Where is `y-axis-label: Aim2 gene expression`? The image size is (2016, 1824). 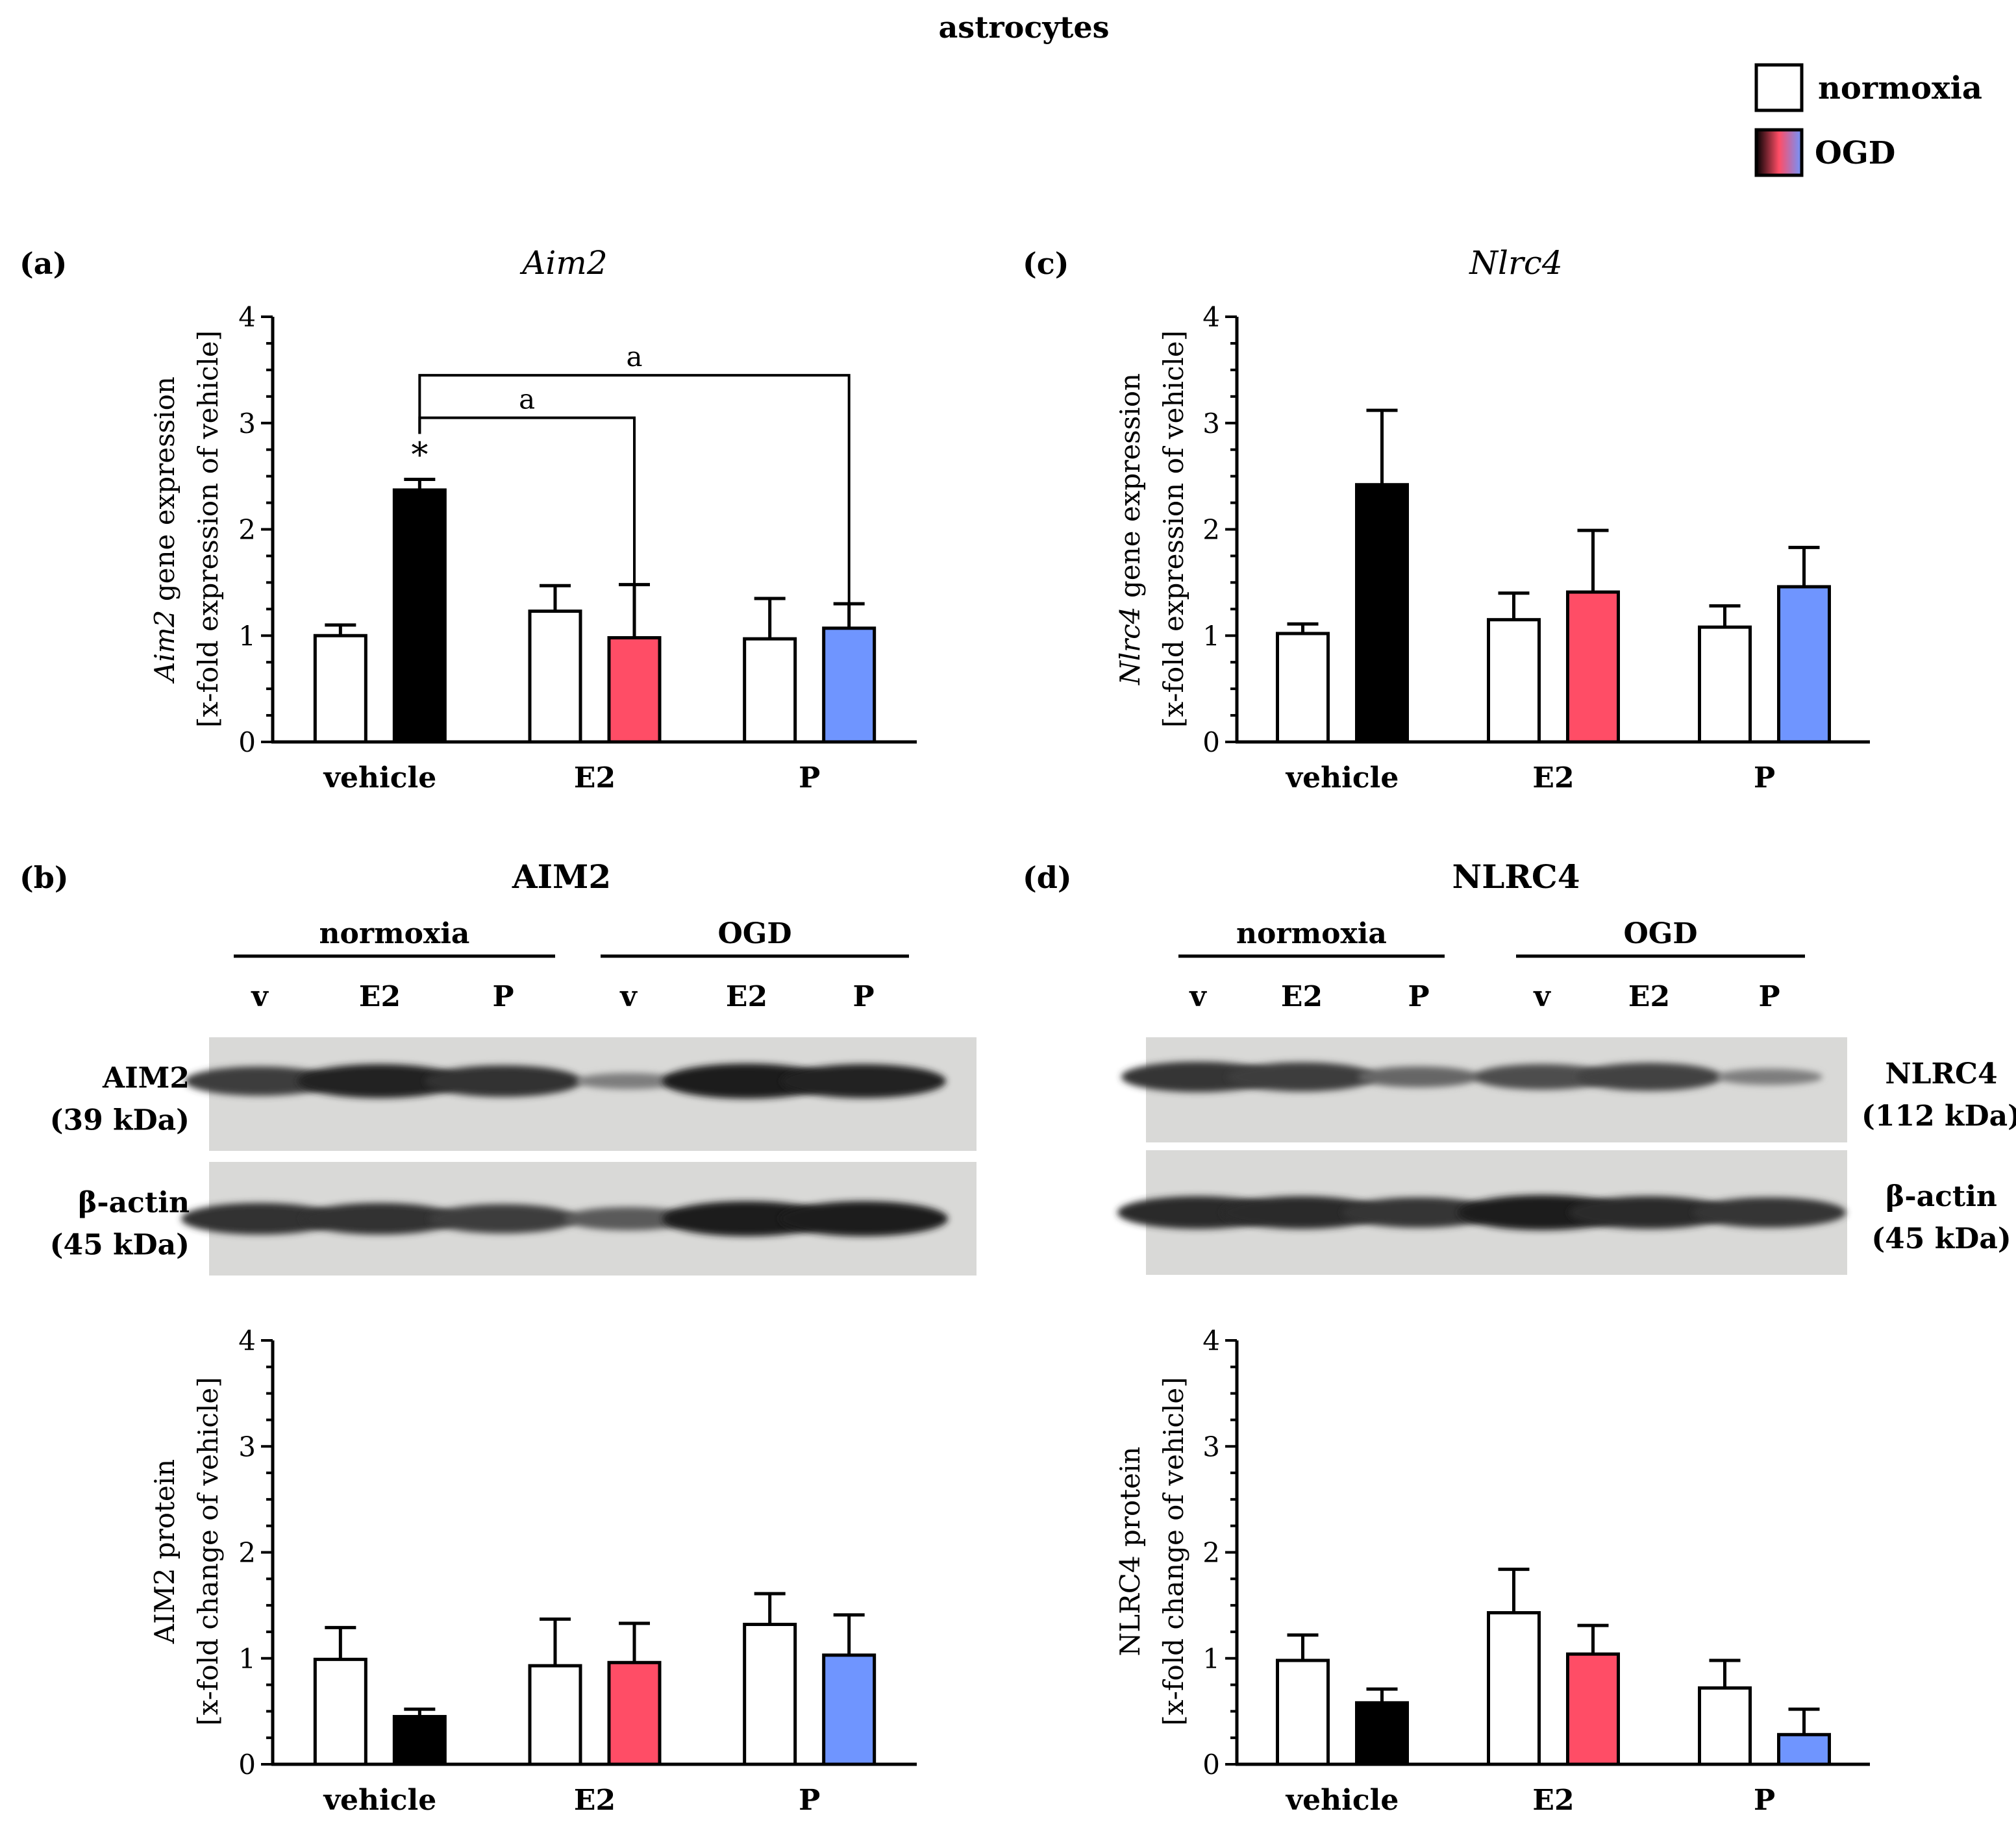 y-axis-label: Aim2 gene expression is located at coordinates (164, 530).